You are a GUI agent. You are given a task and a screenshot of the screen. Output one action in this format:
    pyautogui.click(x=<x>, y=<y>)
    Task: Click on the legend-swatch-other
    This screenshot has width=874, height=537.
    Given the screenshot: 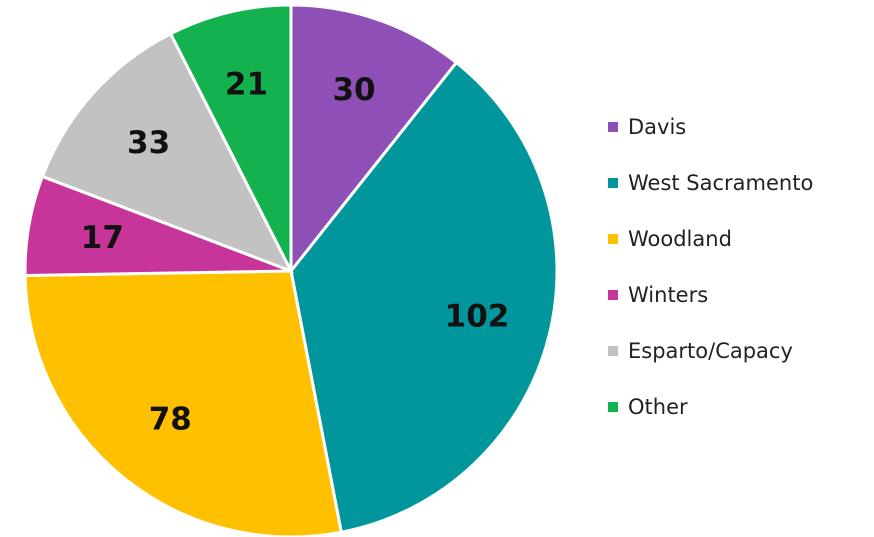 What is the action you would take?
    pyautogui.click(x=613, y=407)
    